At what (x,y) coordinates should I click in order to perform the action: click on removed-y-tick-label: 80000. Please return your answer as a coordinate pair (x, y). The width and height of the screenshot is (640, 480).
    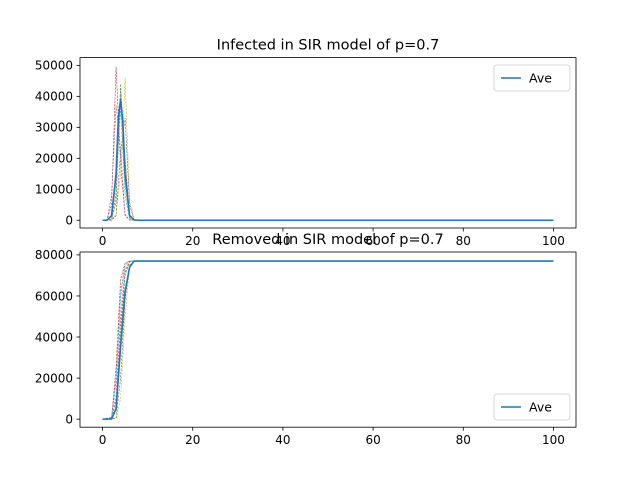
    Looking at the image, I should click on (54, 255).